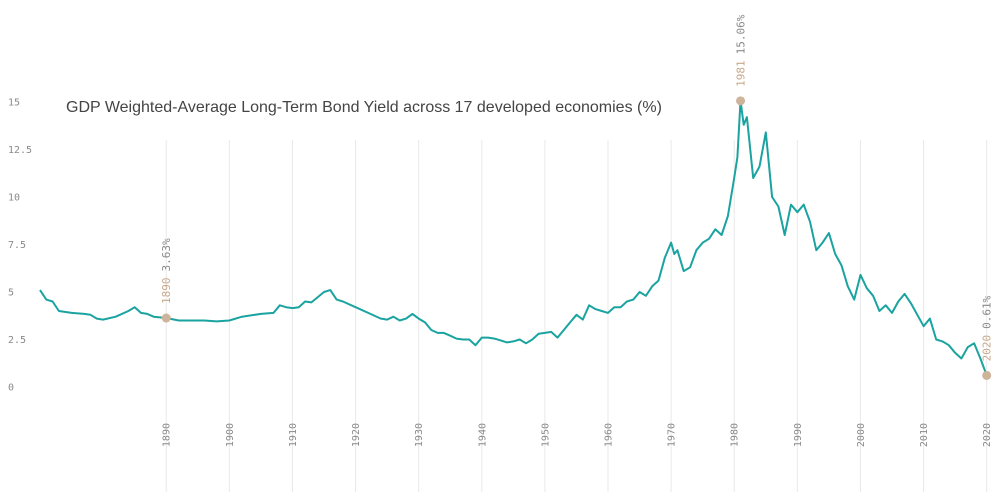 The width and height of the screenshot is (1008, 492). Describe the element at coordinates (482, 435) in the screenshot. I see `x-tick-label: 1940` at that location.